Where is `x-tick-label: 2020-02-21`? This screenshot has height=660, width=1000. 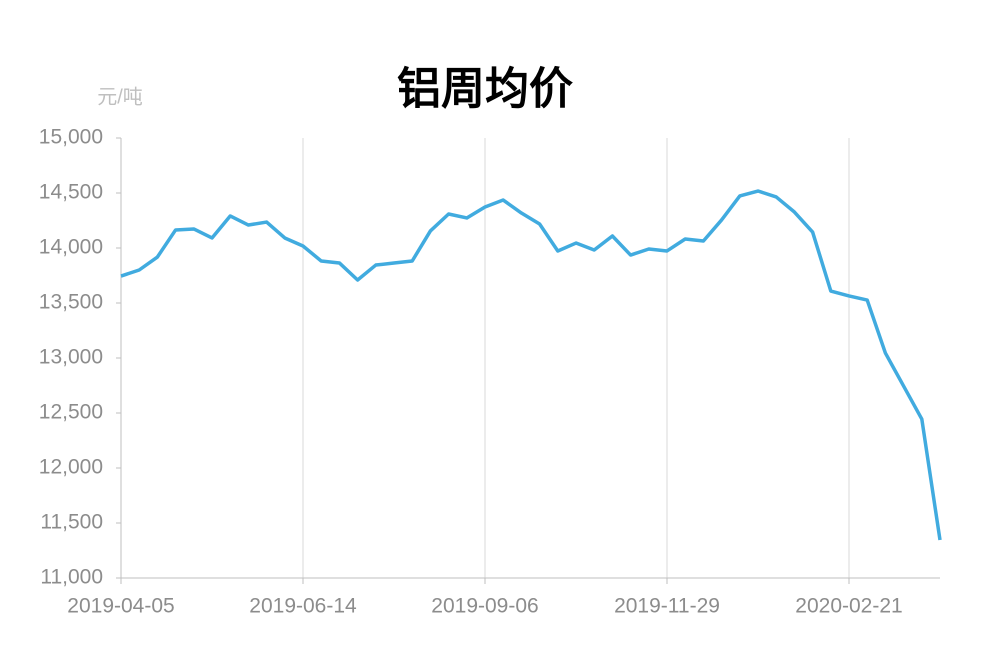 x-tick-label: 2020-02-21 is located at coordinates (848, 606).